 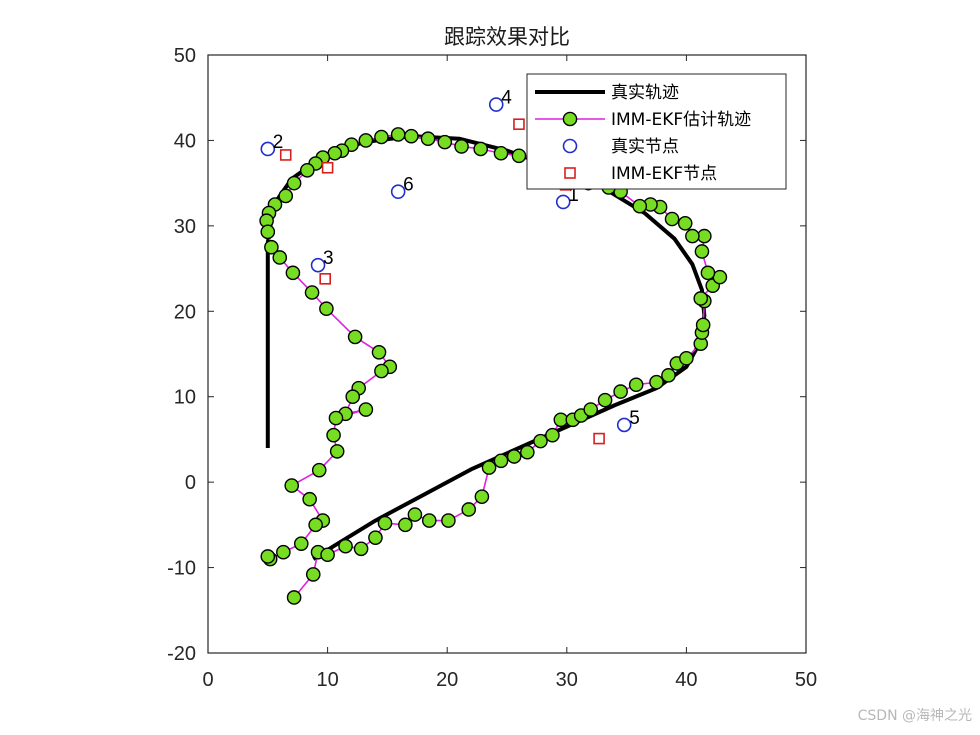 I want to click on x-tick-label: 0, so click(x=207, y=680).